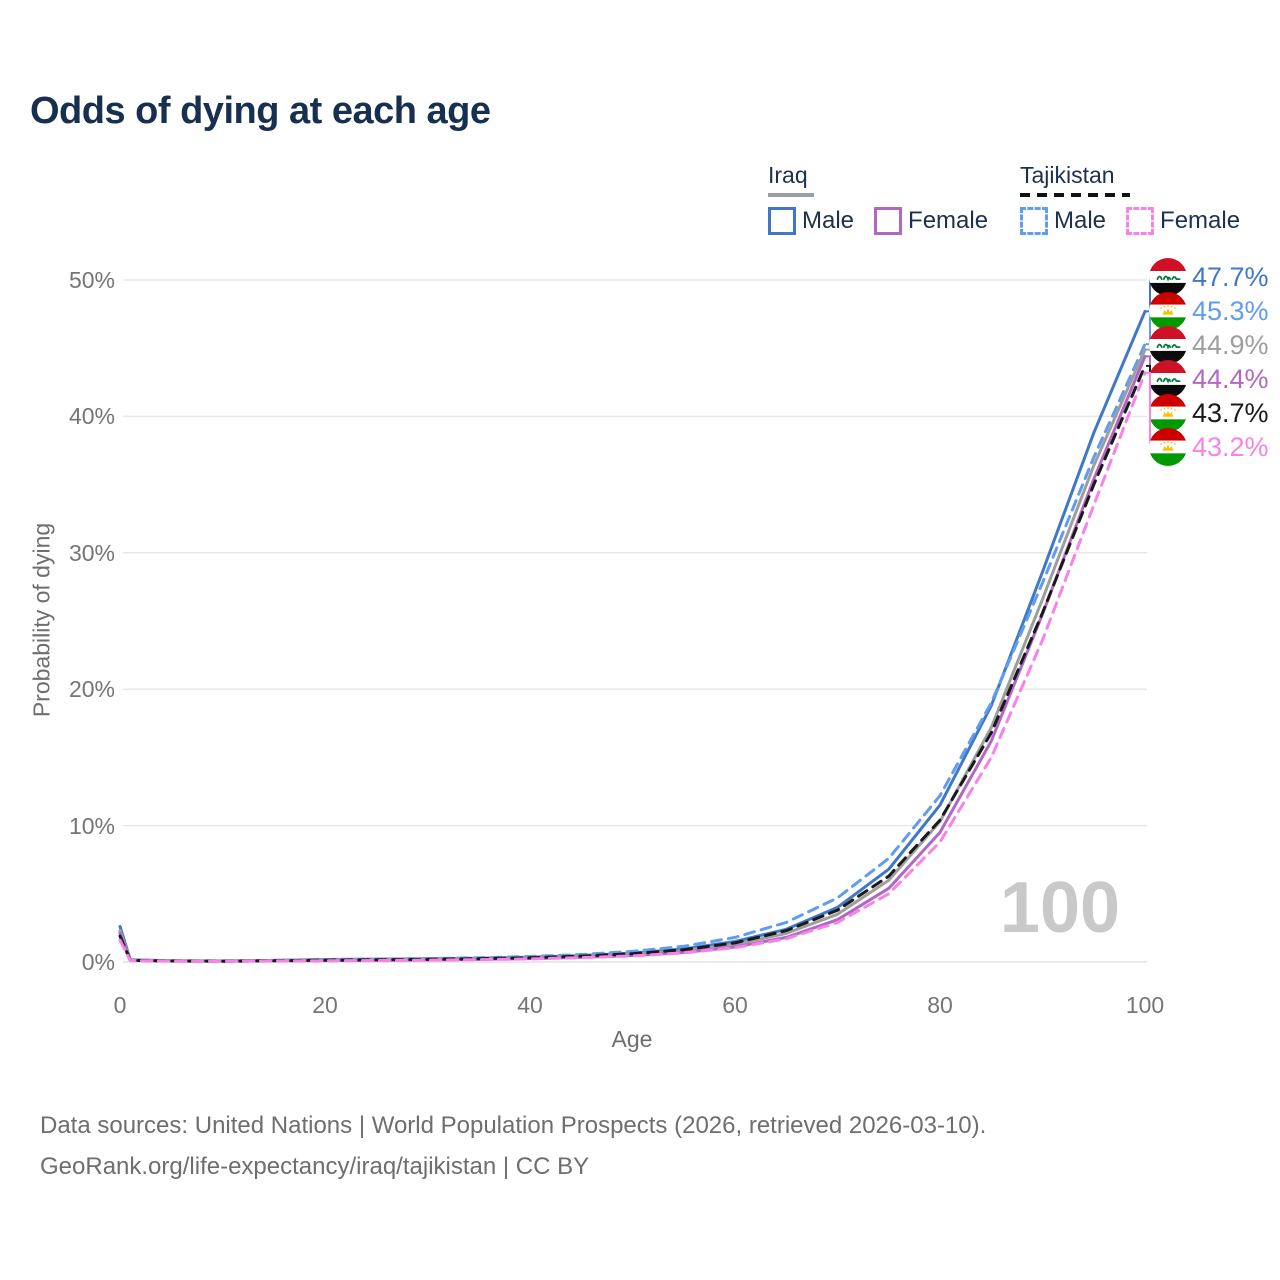  I want to click on y-tick-0: 0%, so click(98, 962).